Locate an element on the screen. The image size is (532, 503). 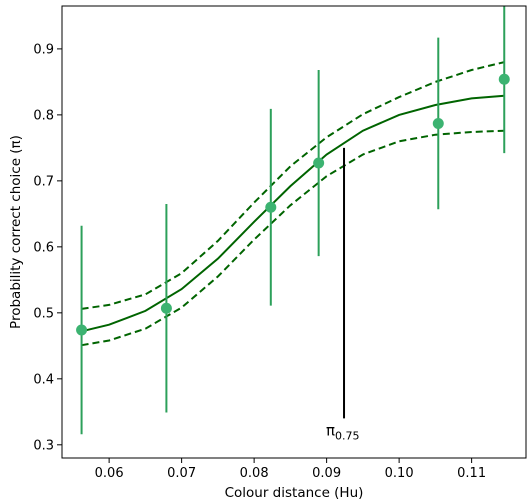
threshold-label: π0.75 is located at coordinates (343, 431).